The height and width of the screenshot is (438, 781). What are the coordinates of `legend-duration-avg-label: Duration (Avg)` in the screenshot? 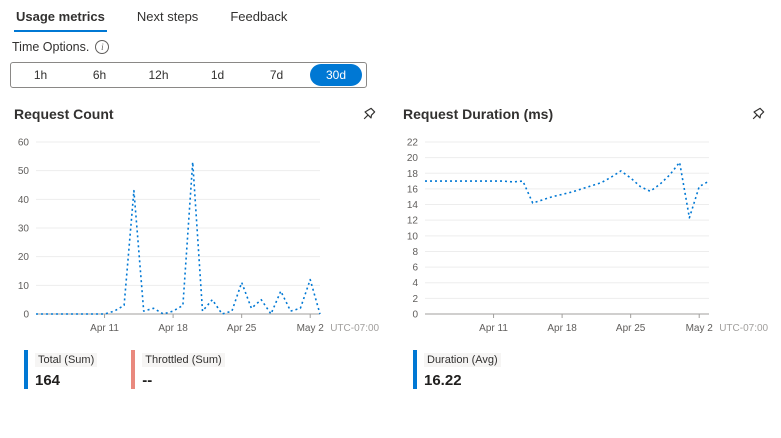 It's located at (462, 360).